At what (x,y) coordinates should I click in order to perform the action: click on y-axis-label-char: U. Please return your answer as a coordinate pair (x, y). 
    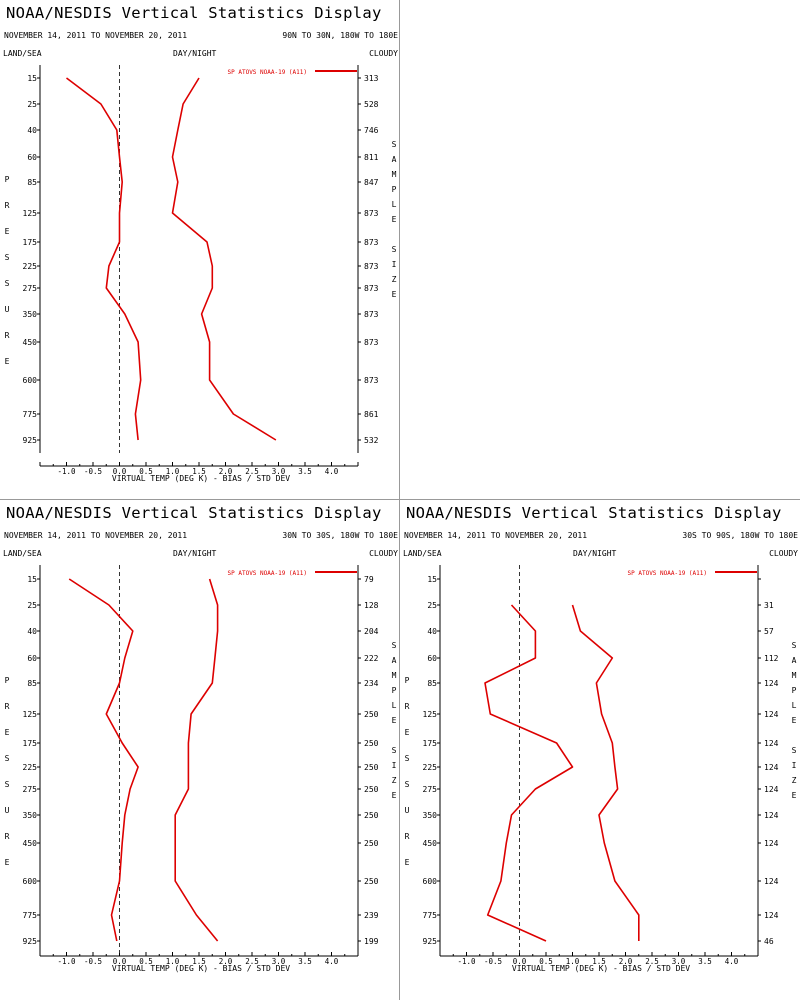
    Looking at the image, I should click on (407, 810).